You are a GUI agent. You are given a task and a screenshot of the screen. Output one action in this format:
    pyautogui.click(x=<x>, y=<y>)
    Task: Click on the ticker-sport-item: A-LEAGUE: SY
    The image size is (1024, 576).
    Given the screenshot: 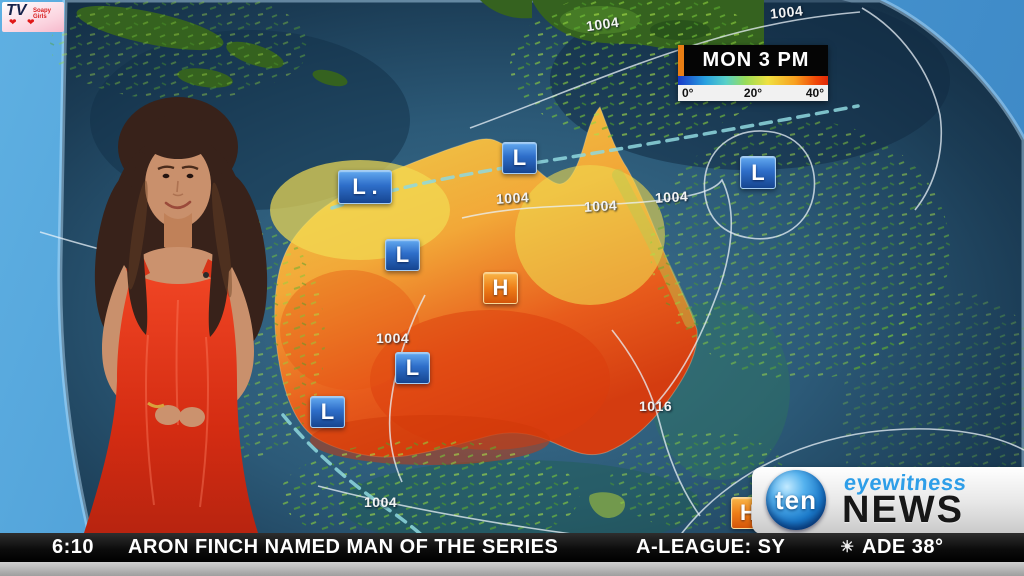 What is the action you would take?
    pyautogui.click(x=711, y=547)
    